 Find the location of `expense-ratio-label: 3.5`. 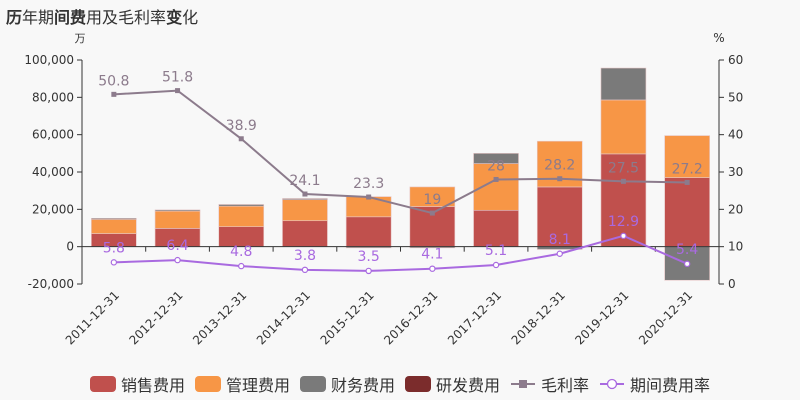

expense-ratio-label: 3.5 is located at coordinates (369, 257).